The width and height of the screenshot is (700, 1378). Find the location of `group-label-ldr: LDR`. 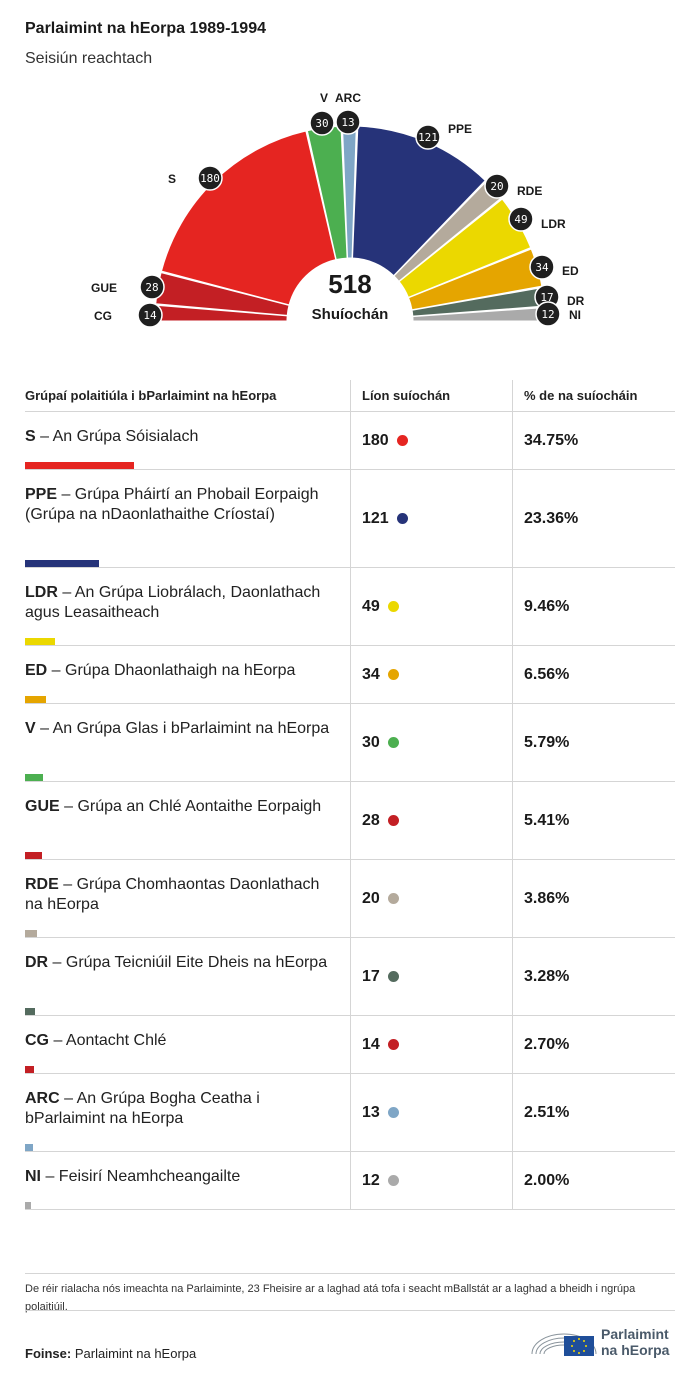

group-label-ldr: LDR is located at coordinates (553, 224).